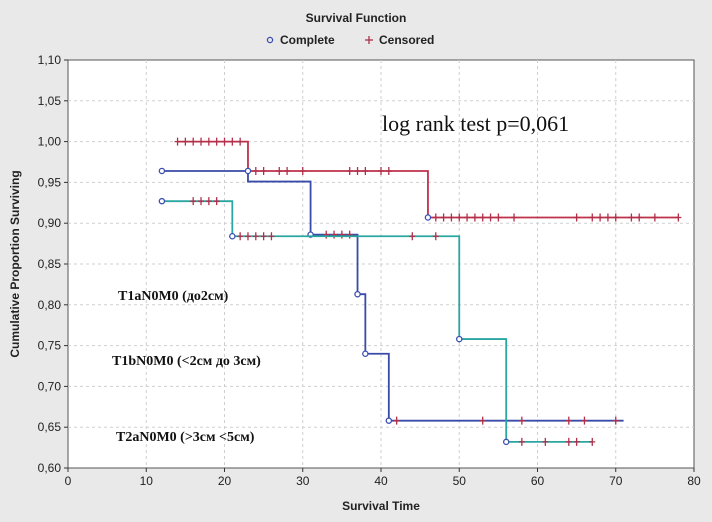  I want to click on x-tick-label: 20, so click(225, 481).